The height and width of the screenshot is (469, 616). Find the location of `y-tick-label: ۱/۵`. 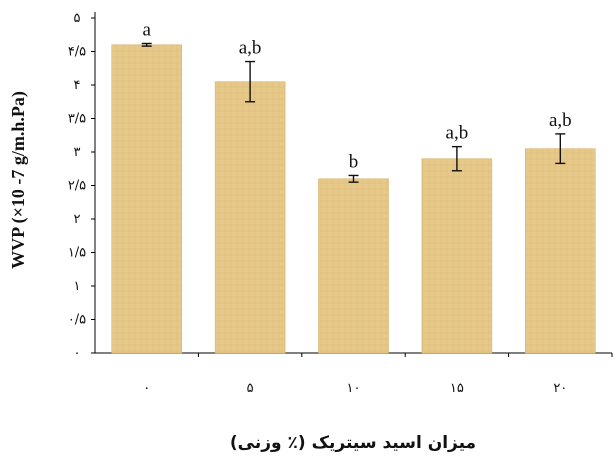

y-tick-label: ۱/۵ is located at coordinates (77, 253).